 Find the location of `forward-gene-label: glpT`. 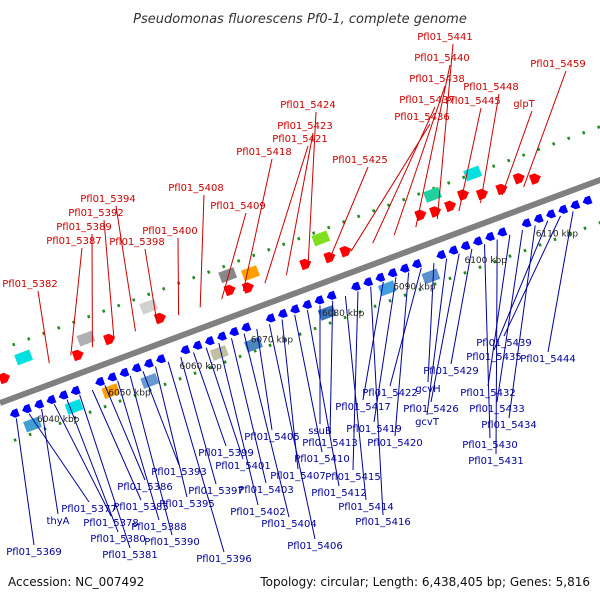

forward-gene-label: glpT is located at coordinates (524, 104).